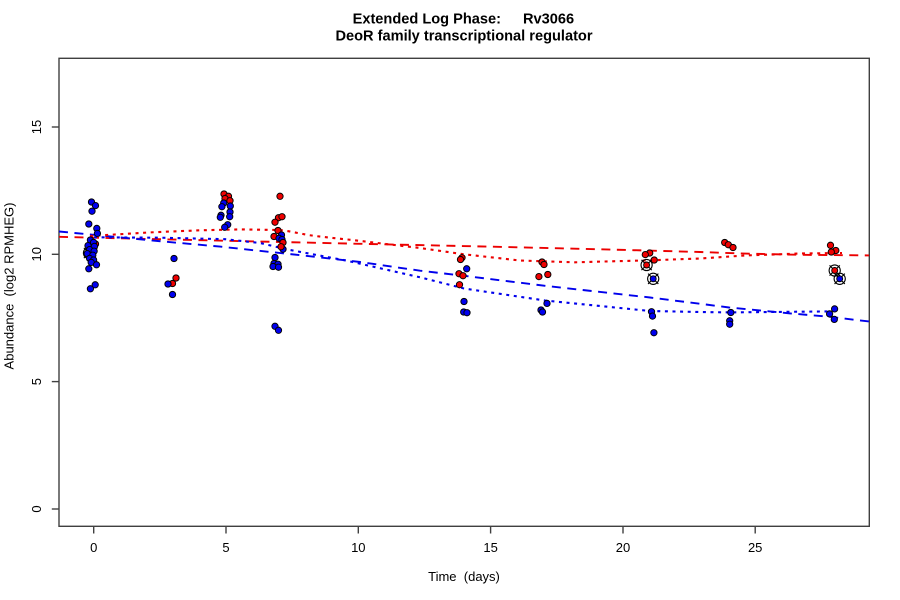 The image size is (900, 600). What do you see at coordinates (755, 547) in the screenshot?
I see `svg-text: 25` at bounding box center [755, 547].